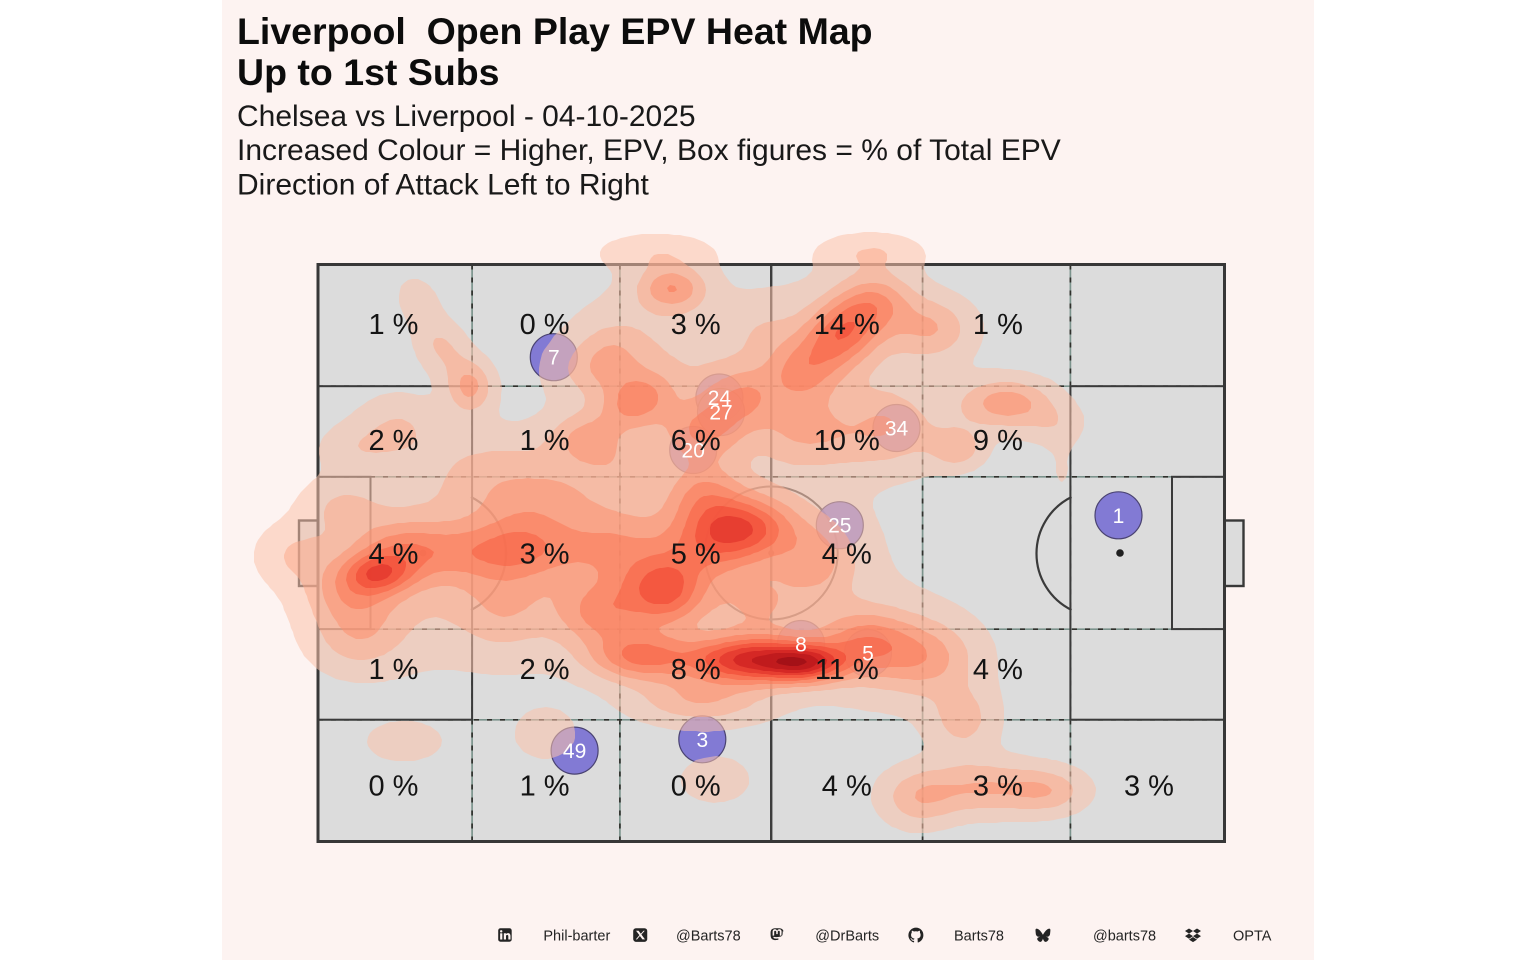 This screenshot has height=965, width=1536. Describe the element at coordinates (554, 358) in the screenshot. I see `svg-text: 7` at that location.